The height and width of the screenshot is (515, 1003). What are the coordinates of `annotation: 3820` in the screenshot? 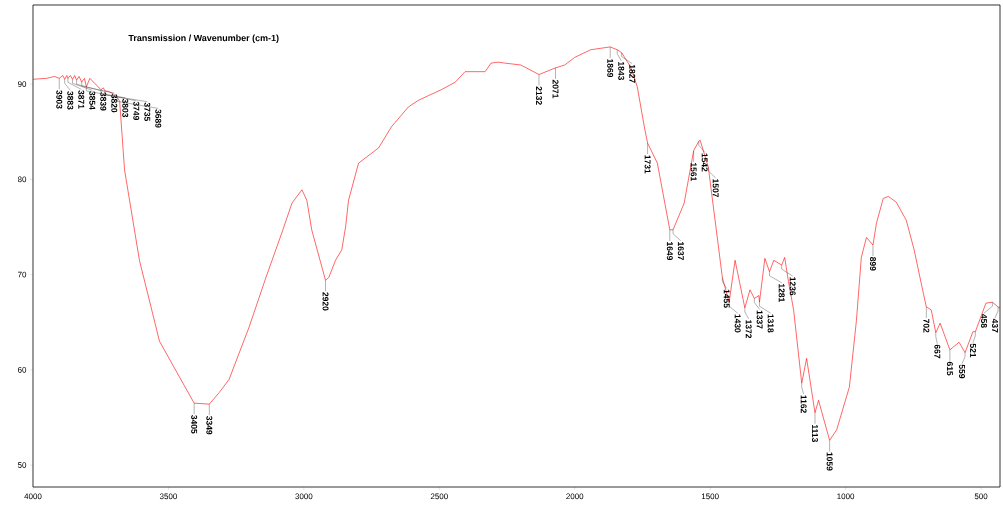 It's located at (114, 103).